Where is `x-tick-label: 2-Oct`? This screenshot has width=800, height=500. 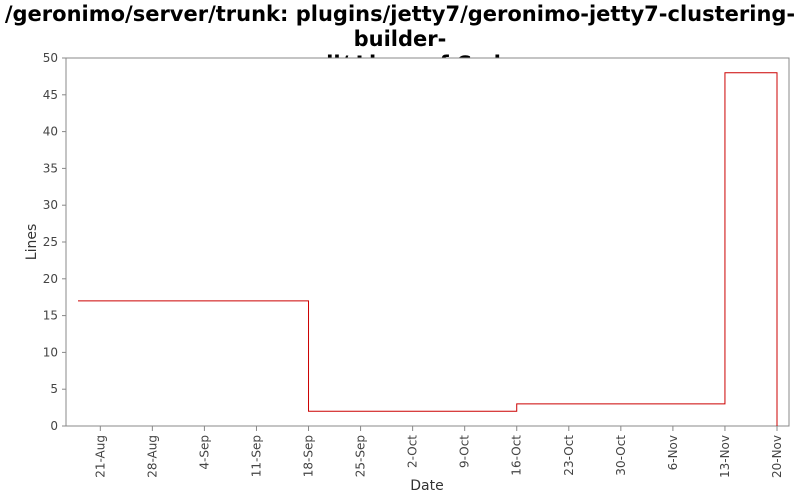
x-tick-label: 2-Oct is located at coordinates (413, 451).